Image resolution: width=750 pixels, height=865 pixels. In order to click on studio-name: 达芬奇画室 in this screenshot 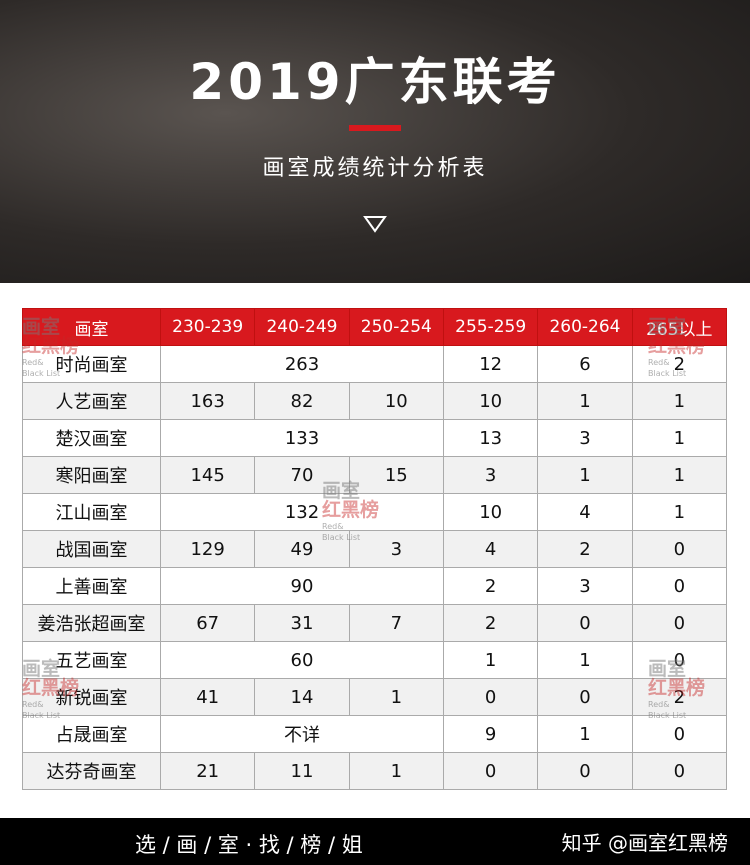, I will do `click(91, 771)`.